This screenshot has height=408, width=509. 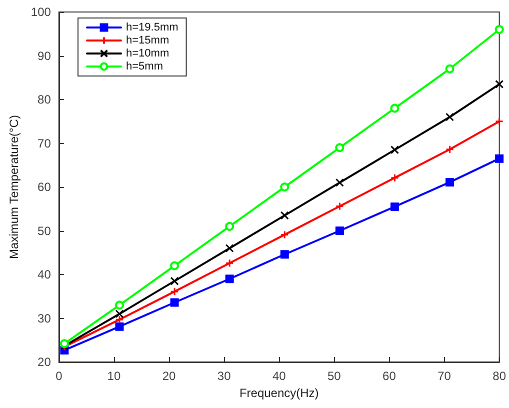 What do you see at coordinates (45, 318) in the screenshot?
I see `y-tick-label: 30` at bounding box center [45, 318].